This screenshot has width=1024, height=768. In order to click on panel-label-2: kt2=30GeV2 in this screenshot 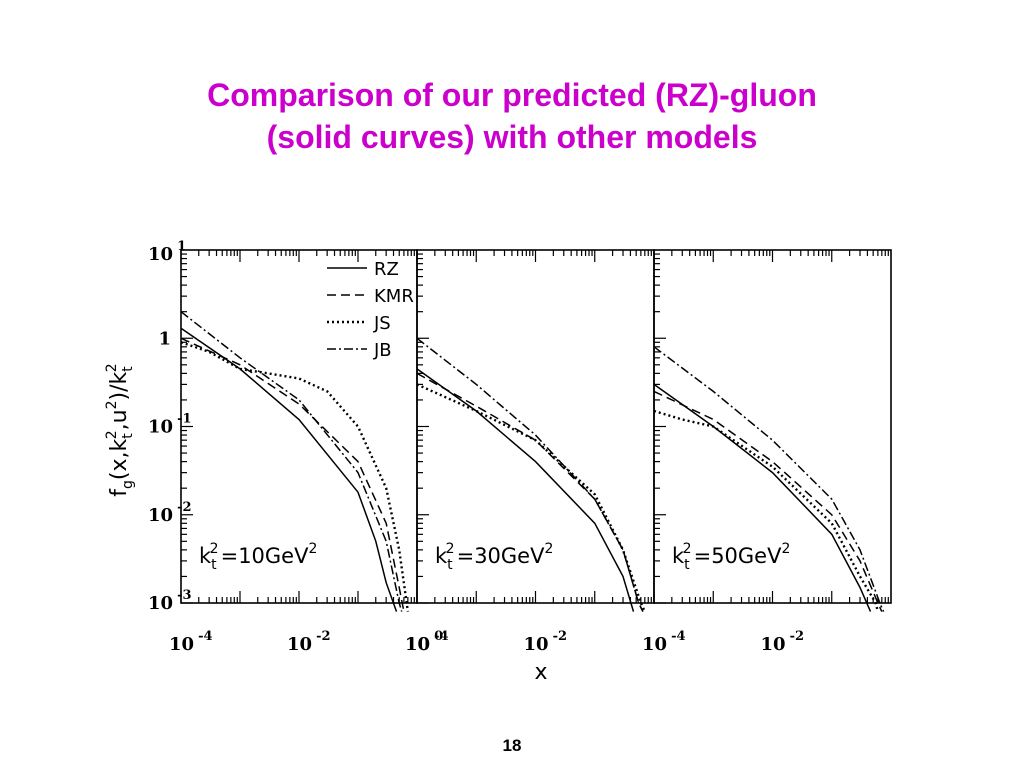, I will do `click(494, 557)`.